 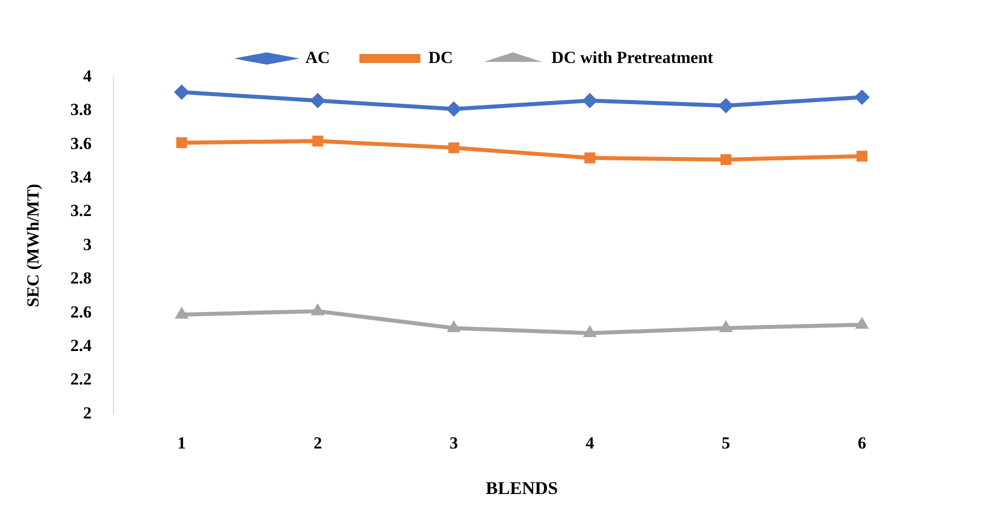 What do you see at coordinates (590, 443) in the screenshot?
I see `x-tick-label: 4` at bounding box center [590, 443].